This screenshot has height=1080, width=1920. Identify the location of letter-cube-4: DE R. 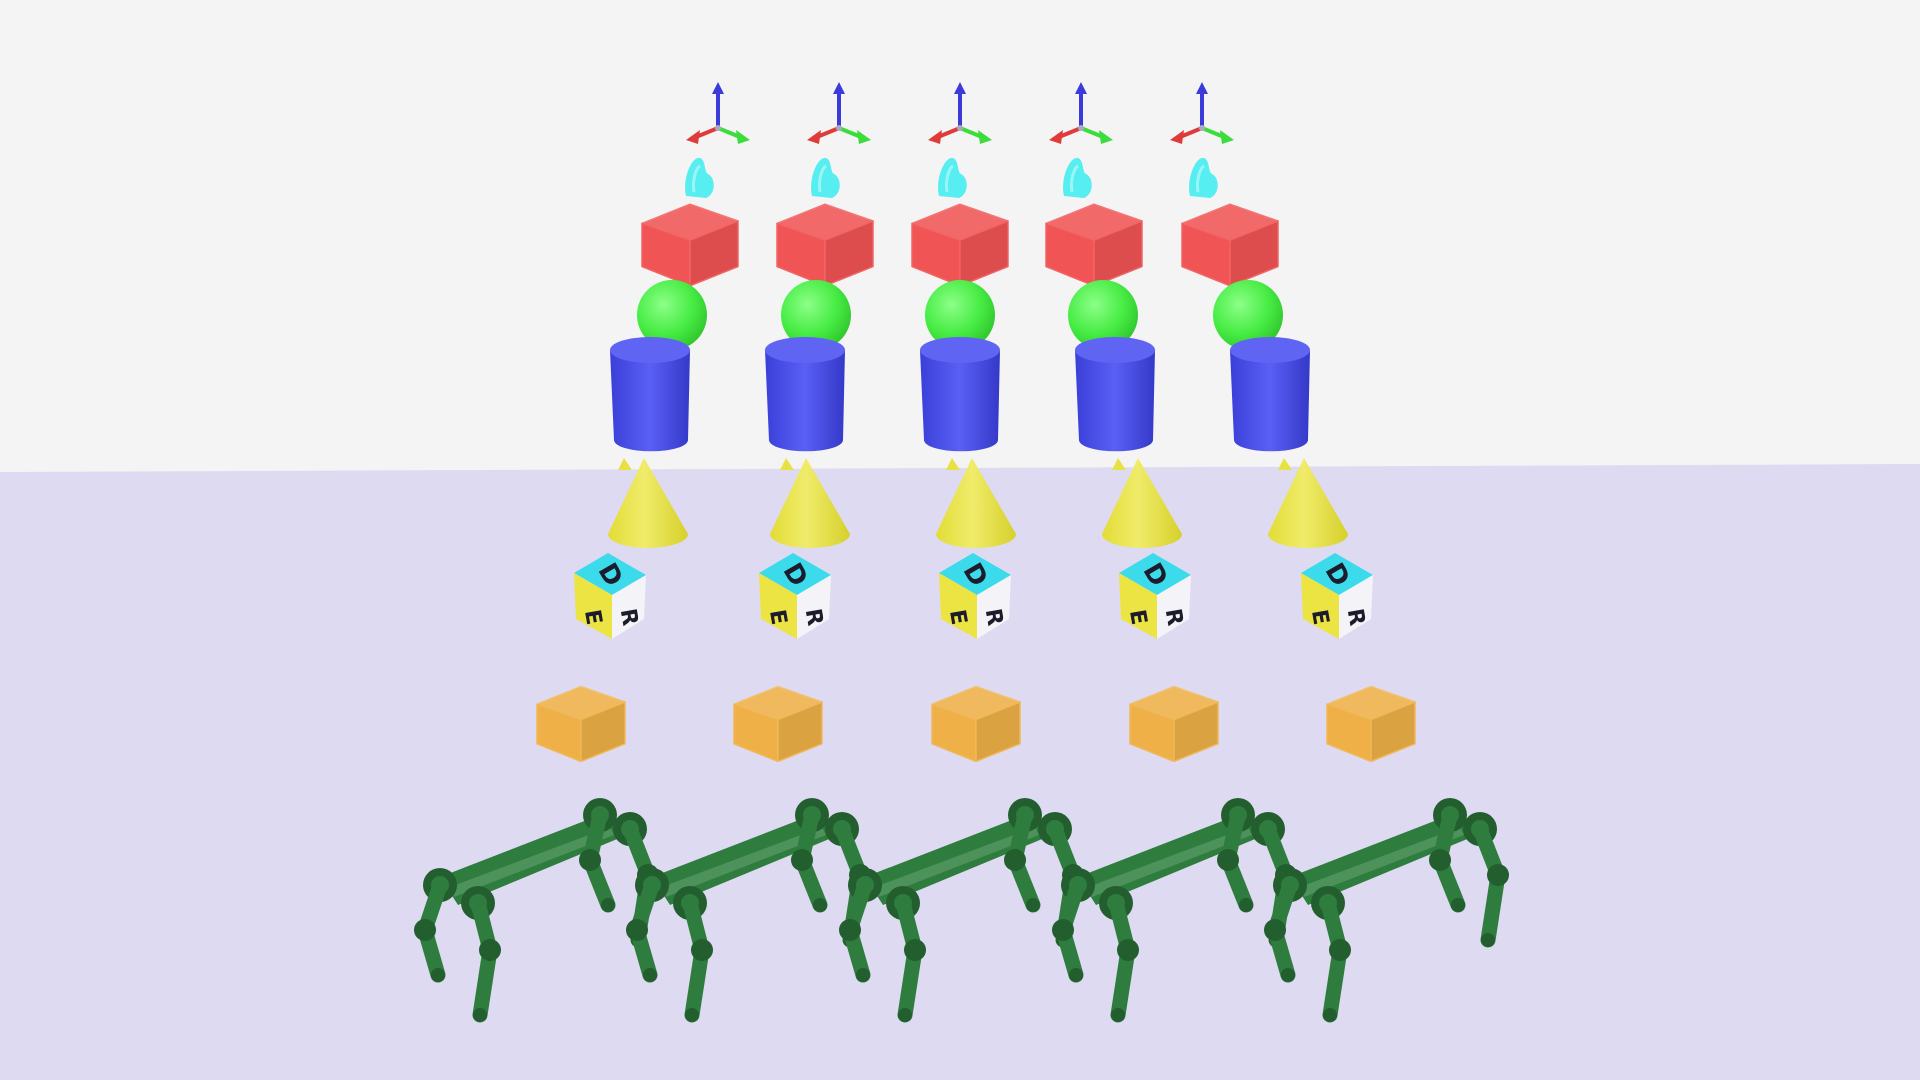
(1155, 596).